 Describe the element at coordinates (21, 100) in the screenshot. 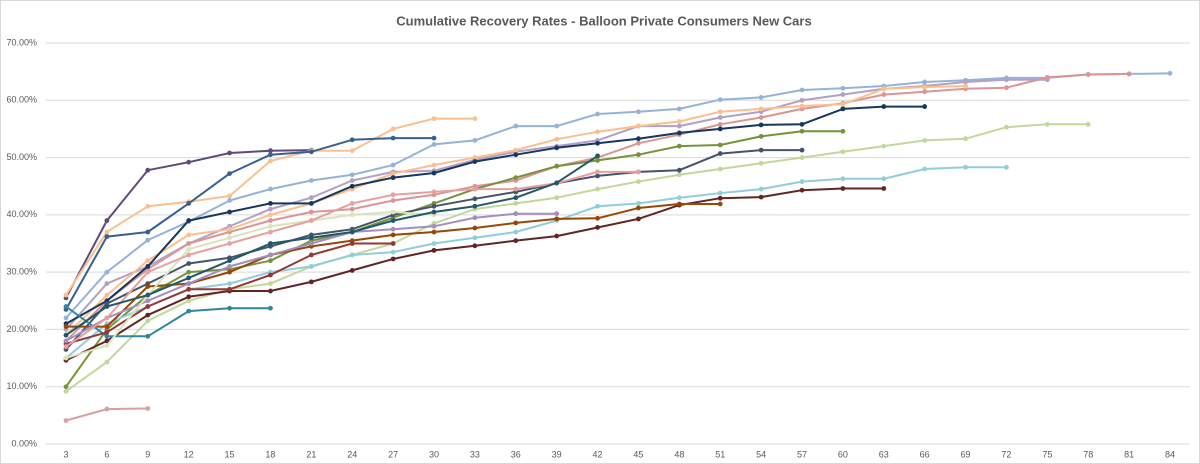

I see `y-tick-label: 60.00%` at that location.